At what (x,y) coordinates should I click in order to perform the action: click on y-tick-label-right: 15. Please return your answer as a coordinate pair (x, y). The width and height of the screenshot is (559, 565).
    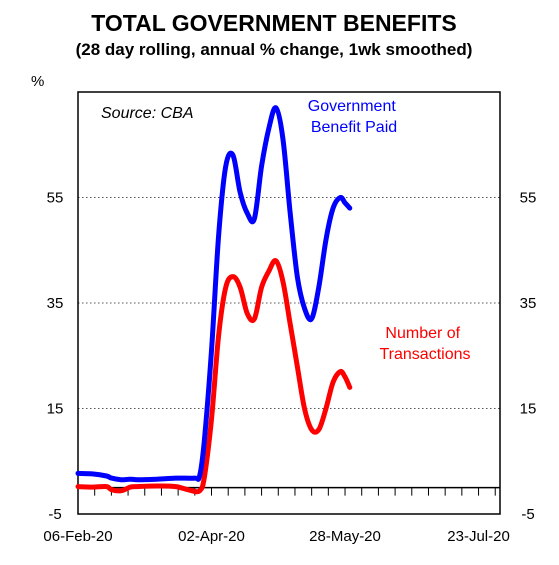
    Looking at the image, I should click on (528, 409).